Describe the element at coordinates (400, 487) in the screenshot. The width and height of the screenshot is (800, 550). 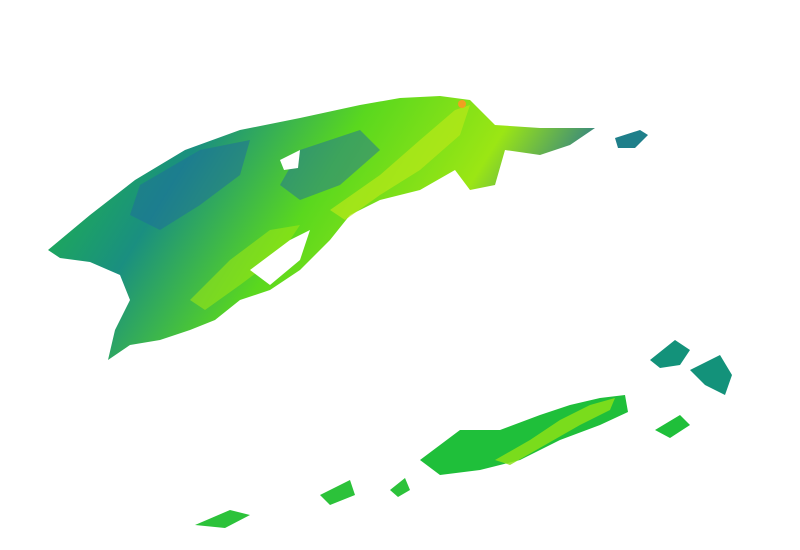
I see `storm-cell-mid` at that location.